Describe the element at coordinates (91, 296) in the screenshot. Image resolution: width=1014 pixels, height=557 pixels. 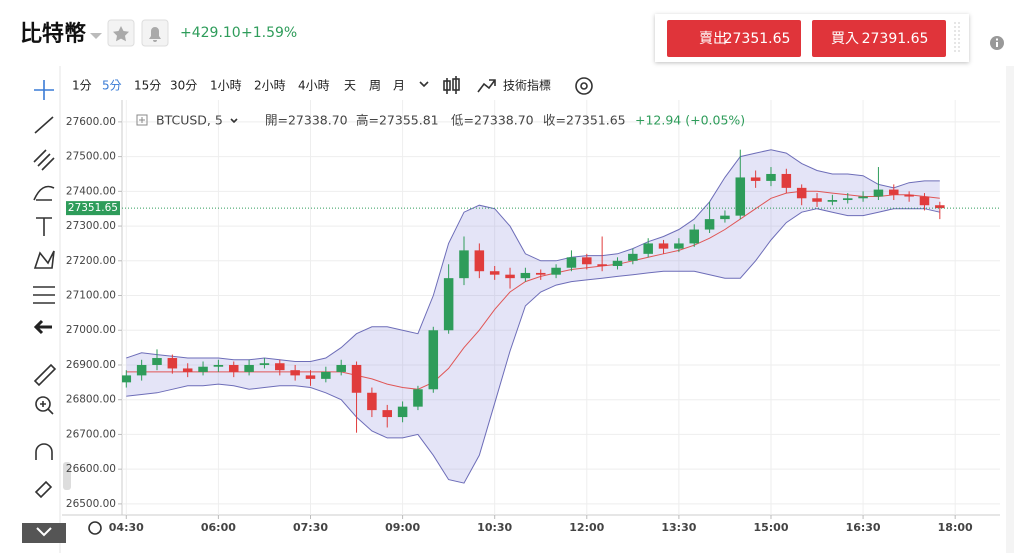
I see `y-tick-label: 27100.00` at that location.